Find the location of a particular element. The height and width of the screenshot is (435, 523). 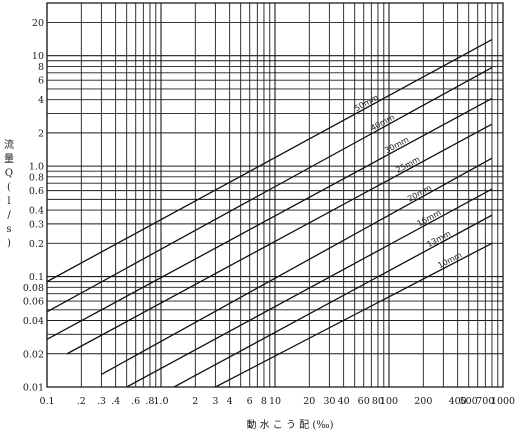

y-axis-title-char: s is located at coordinates (8, 229).